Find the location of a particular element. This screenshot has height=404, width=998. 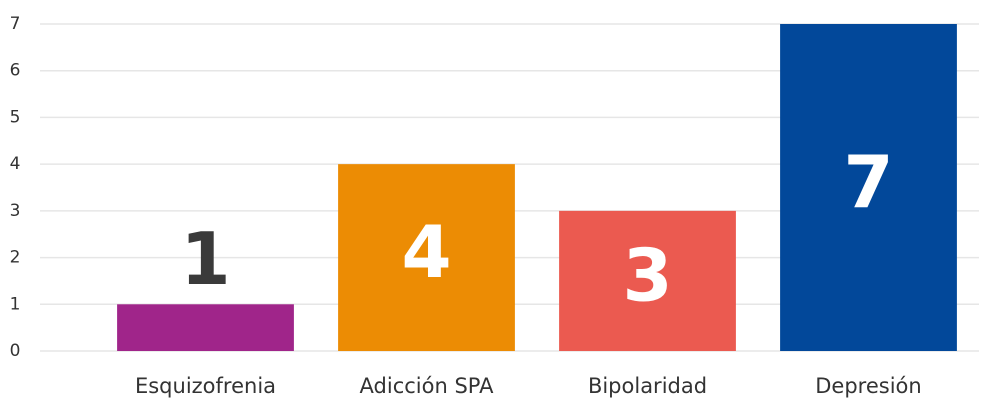

data-label: 3 is located at coordinates (647, 275).